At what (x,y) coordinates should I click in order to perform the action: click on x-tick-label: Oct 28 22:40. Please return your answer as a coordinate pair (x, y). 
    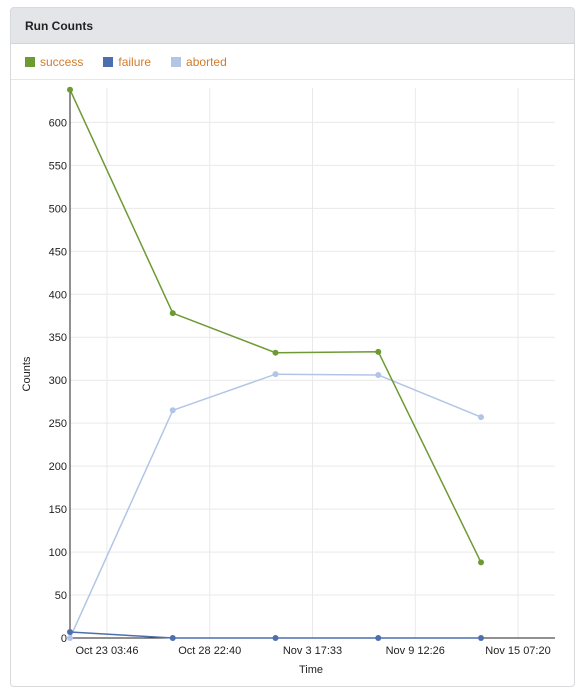
    Looking at the image, I should click on (209, 651).